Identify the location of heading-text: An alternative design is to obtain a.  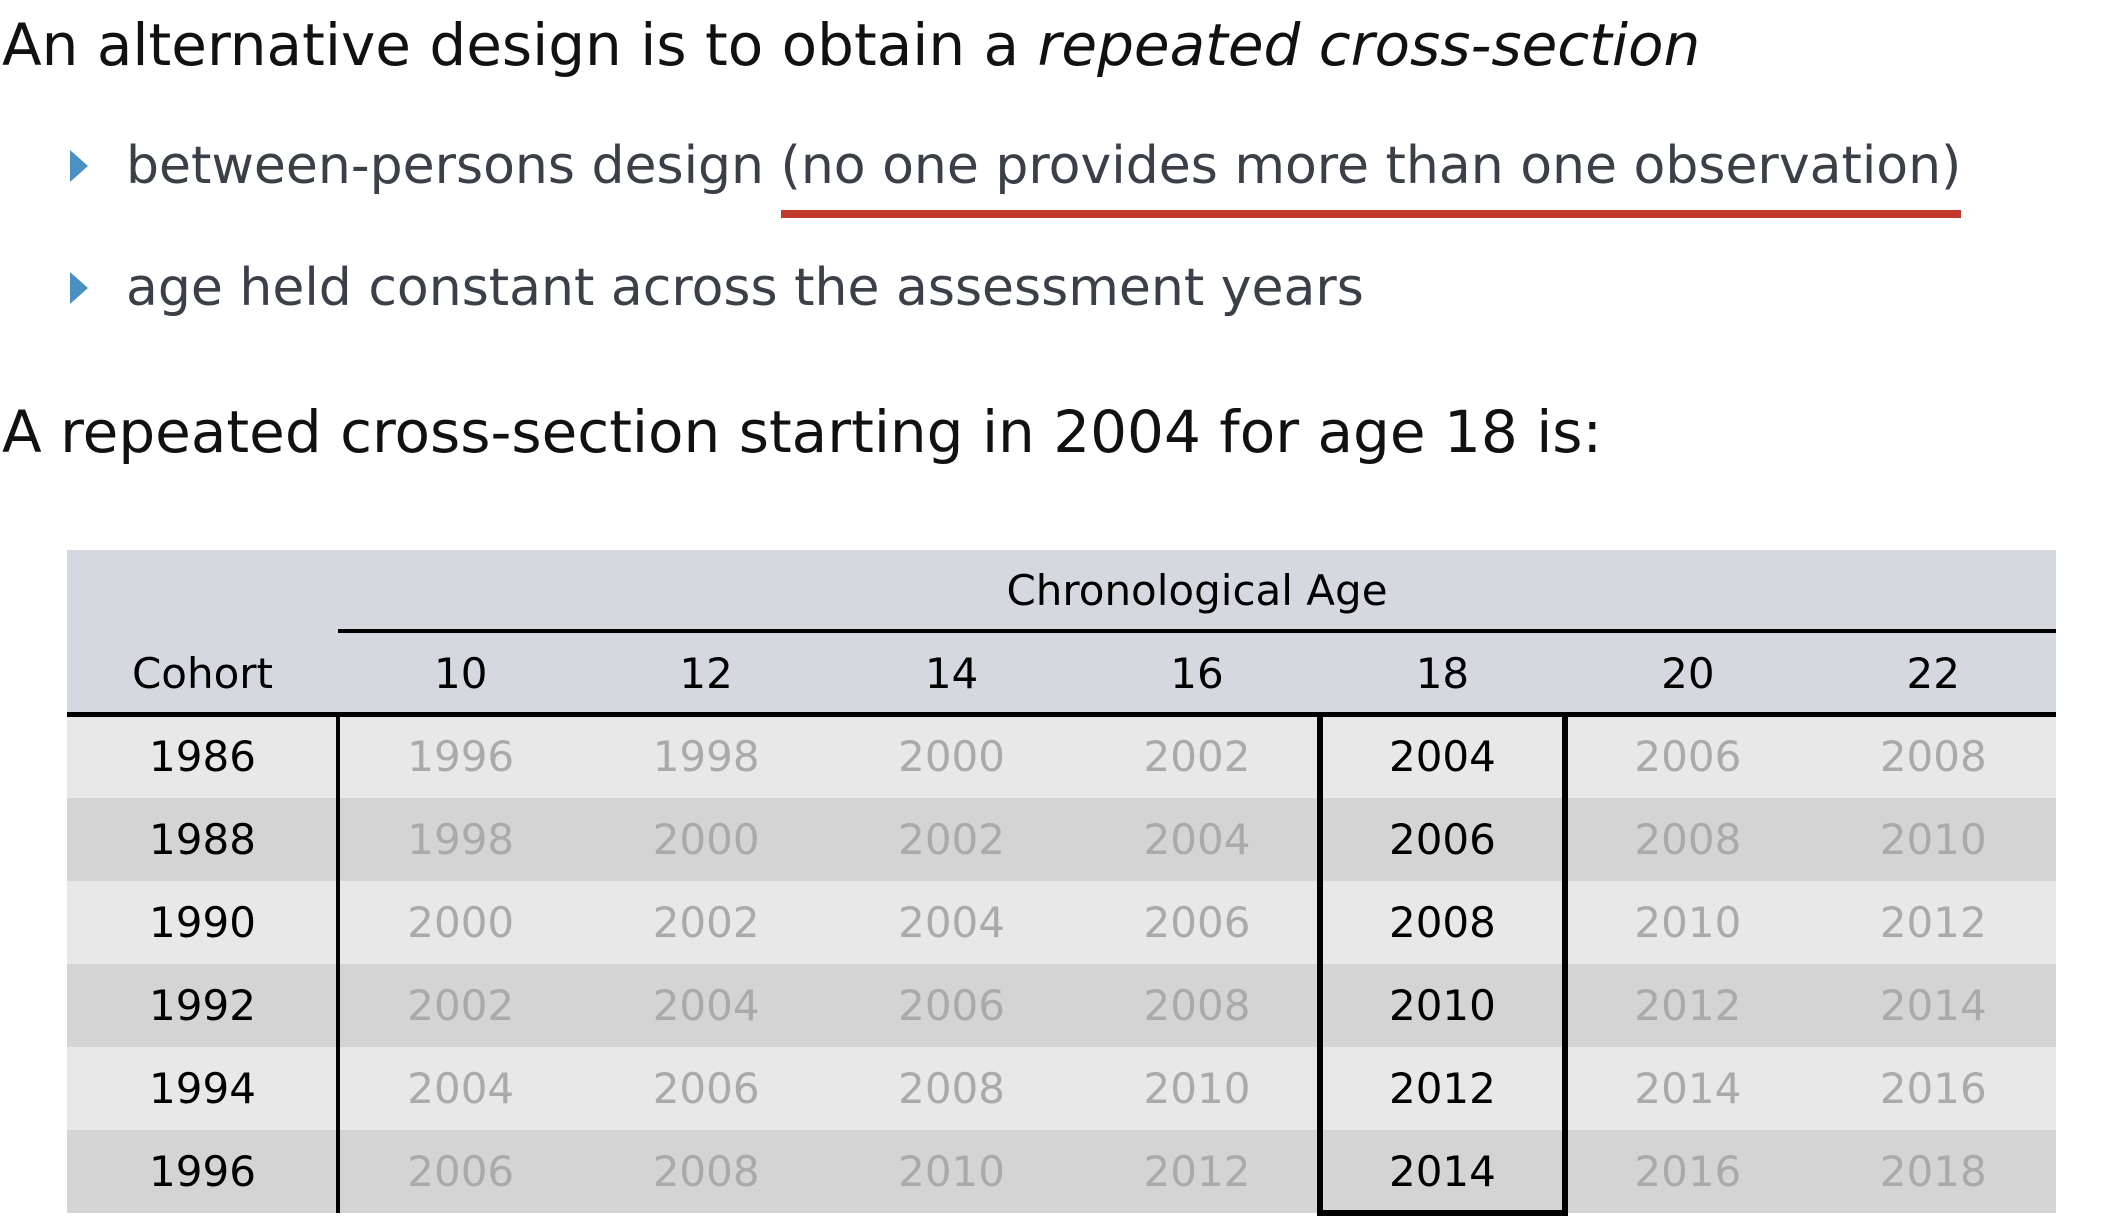
(520, 45).